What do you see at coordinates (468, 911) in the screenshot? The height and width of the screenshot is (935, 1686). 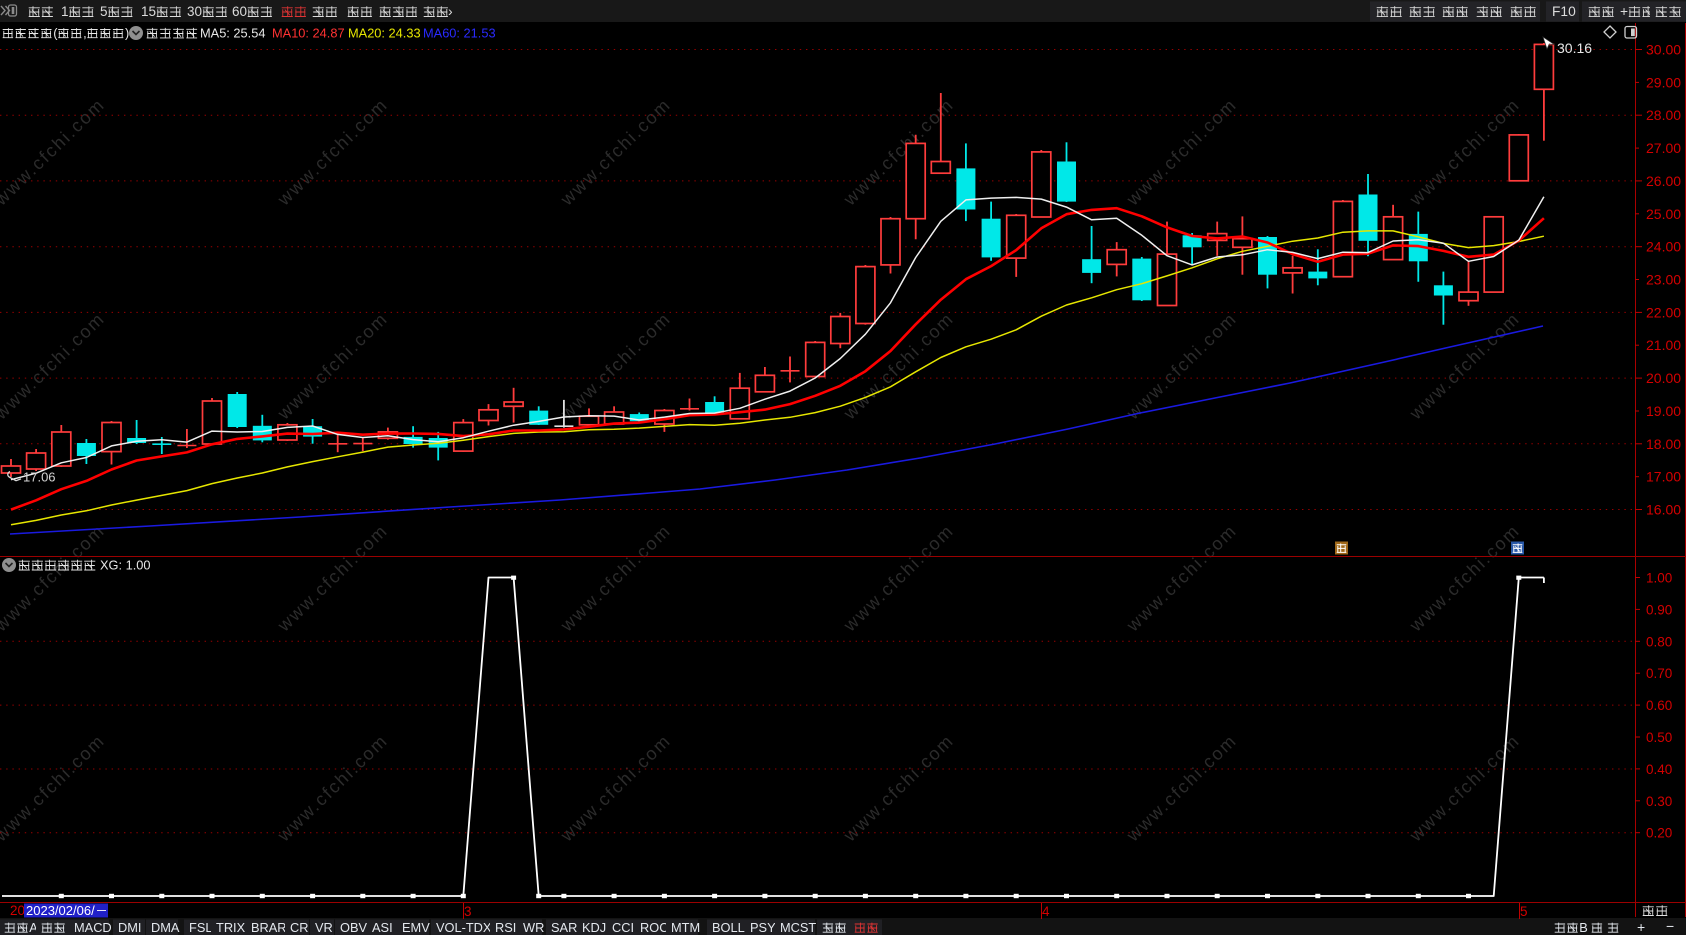 I see `svg-text: 3` at bounding box center [468, 911].